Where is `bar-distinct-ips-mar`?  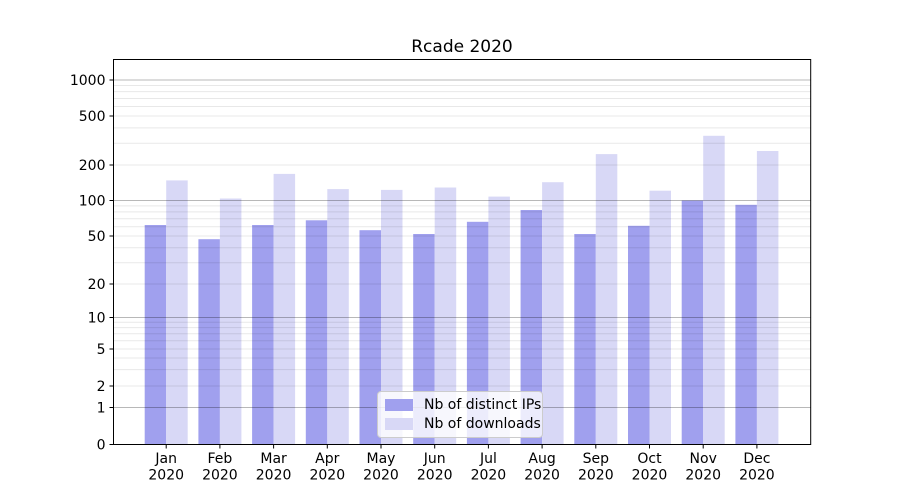 bar-distinct-ips-mar is located at coordinates (263, 335).